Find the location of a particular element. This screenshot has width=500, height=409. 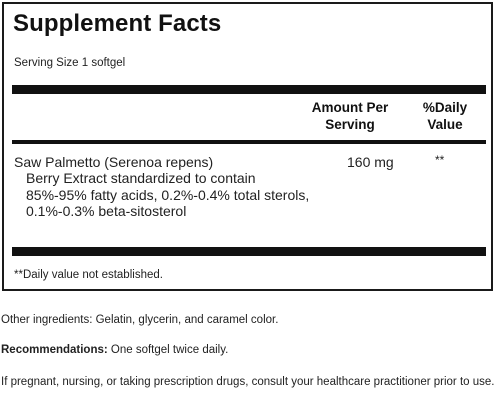

daily-value-footnote: **Daily value not established. is located at coordinates (88, 275).